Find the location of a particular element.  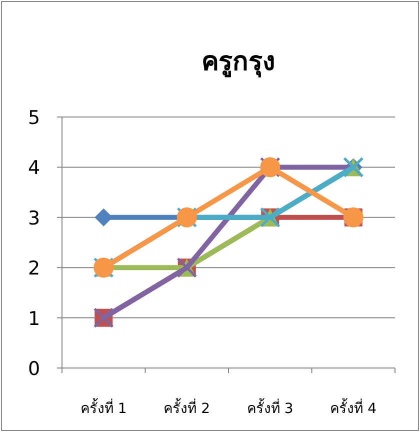

x-tick-label: ครั้งที่ 3 is located at coordinates (270, 407).